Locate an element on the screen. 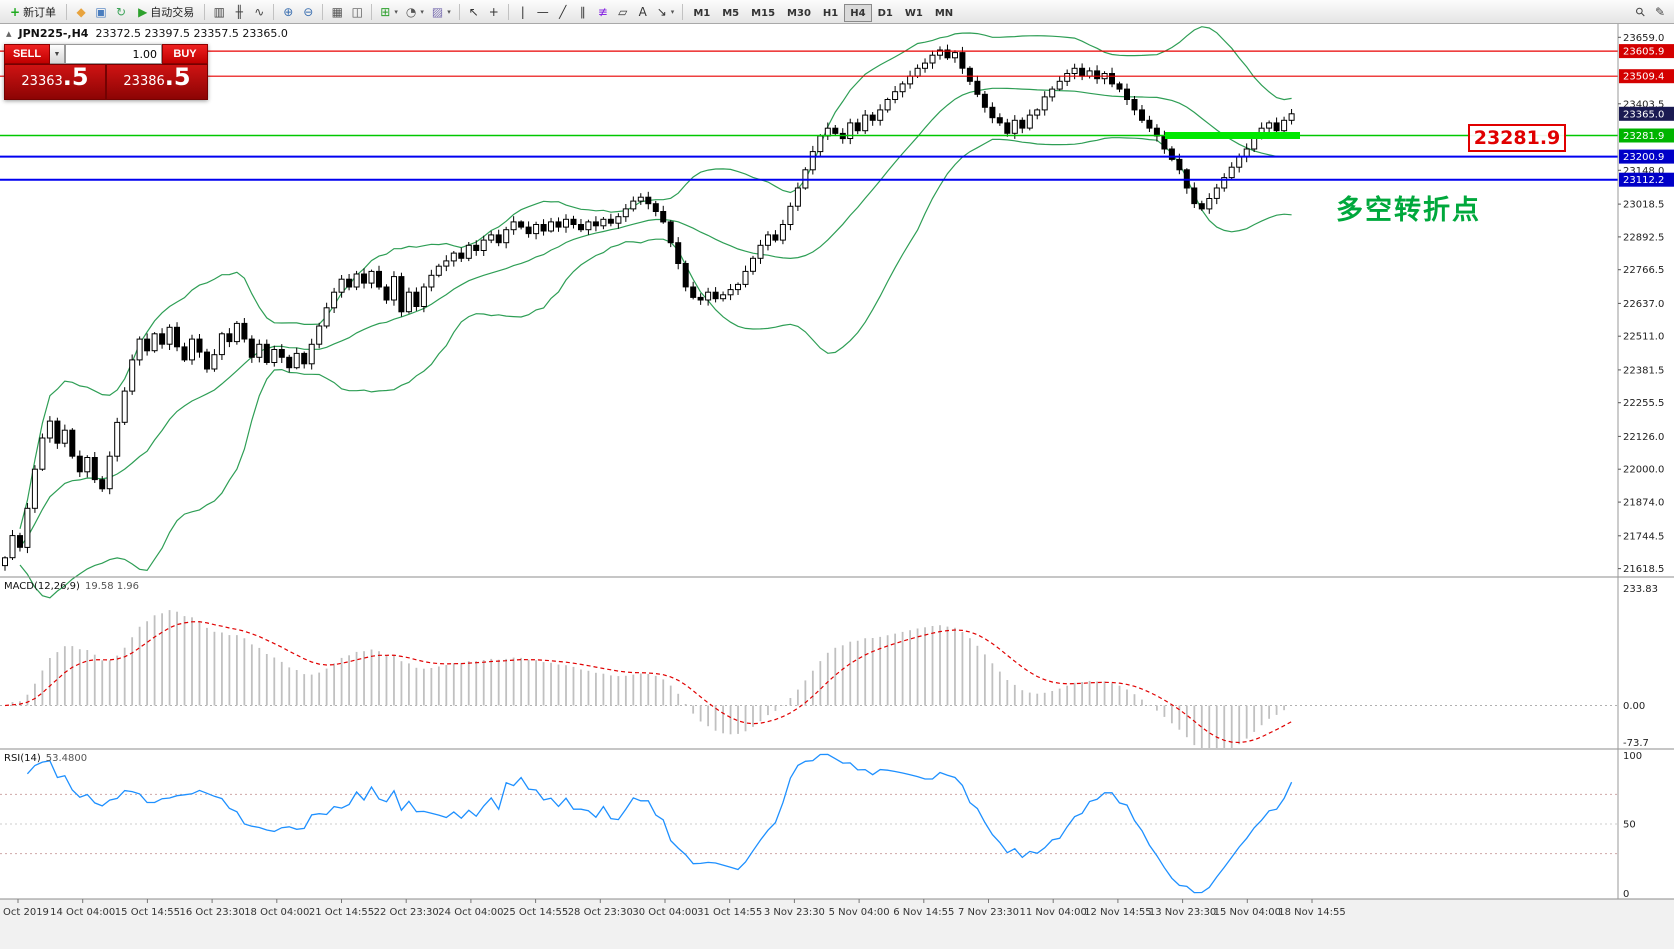 The height and width of the screenshot is (949, 1674). compose-button: ✎ is located at coordinates (1660, 12).